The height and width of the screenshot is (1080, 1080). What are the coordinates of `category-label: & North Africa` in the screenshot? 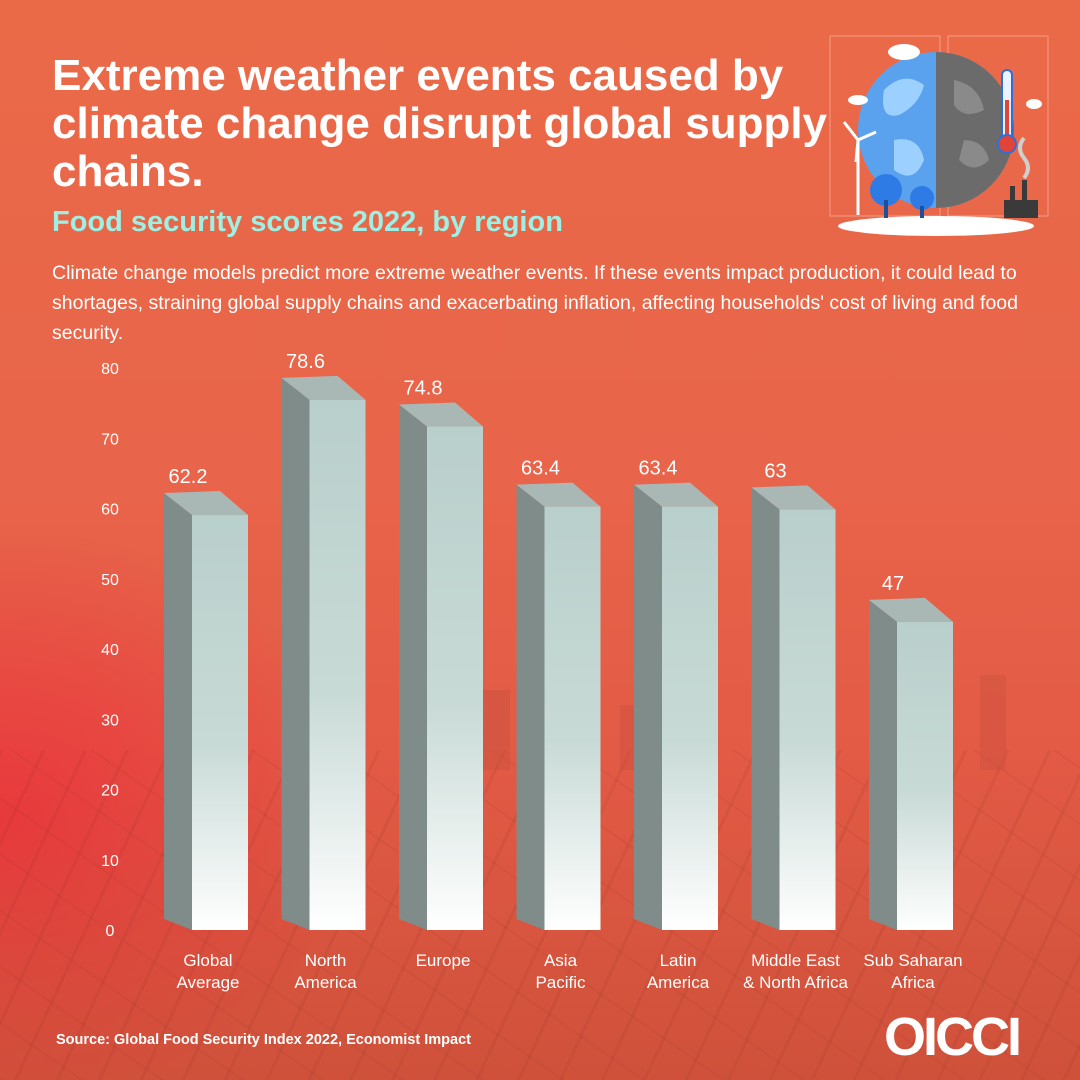 It's located at (795, 982).